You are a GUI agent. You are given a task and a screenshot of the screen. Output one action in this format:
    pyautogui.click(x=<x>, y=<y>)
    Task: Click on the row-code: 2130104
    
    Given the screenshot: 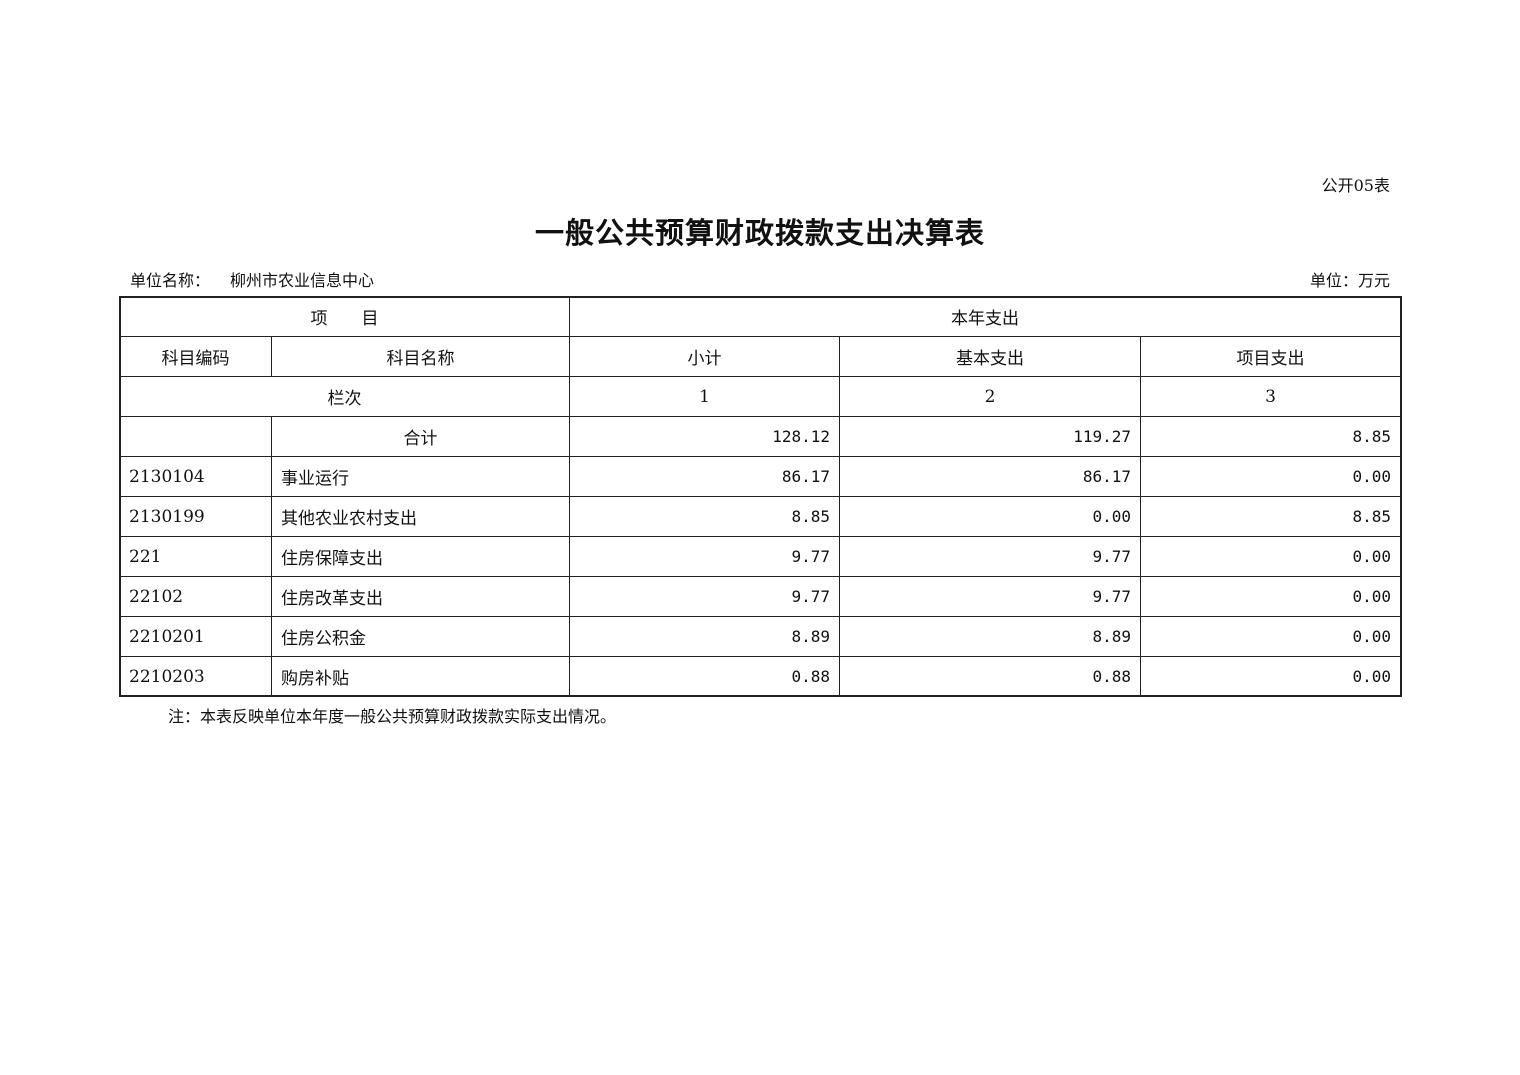 What is the action you would take?
    pyautogui.click(x=195, y=476)
    